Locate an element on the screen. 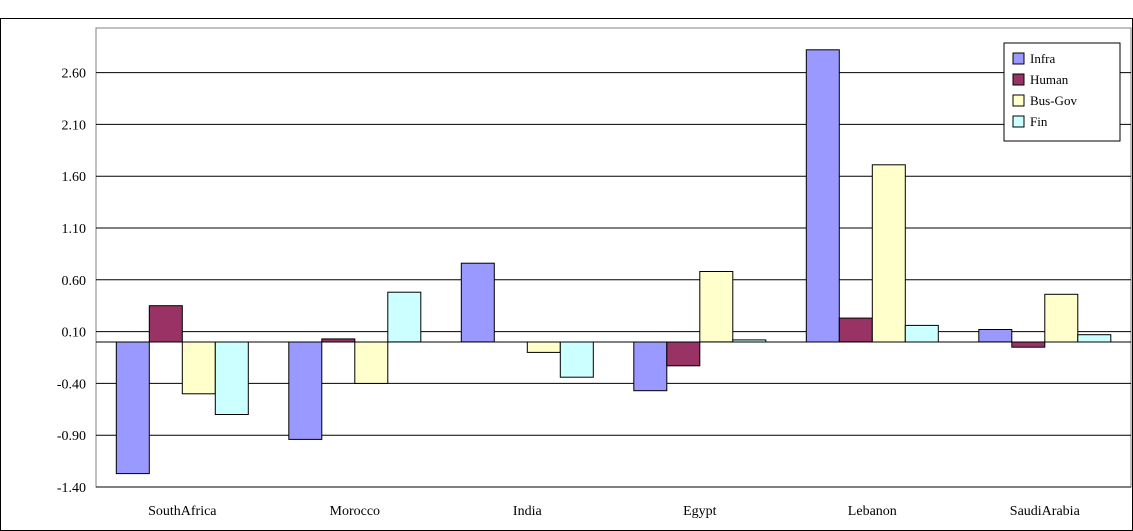 The height and width of the screenshot is (531, 1133). legend-label: Human is located at coordinates (1049, 79).